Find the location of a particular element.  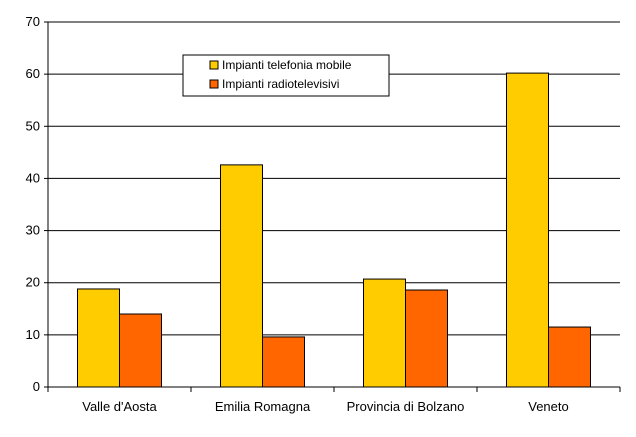

x-tick-label: Veneto is located at coordinates (548, 406).